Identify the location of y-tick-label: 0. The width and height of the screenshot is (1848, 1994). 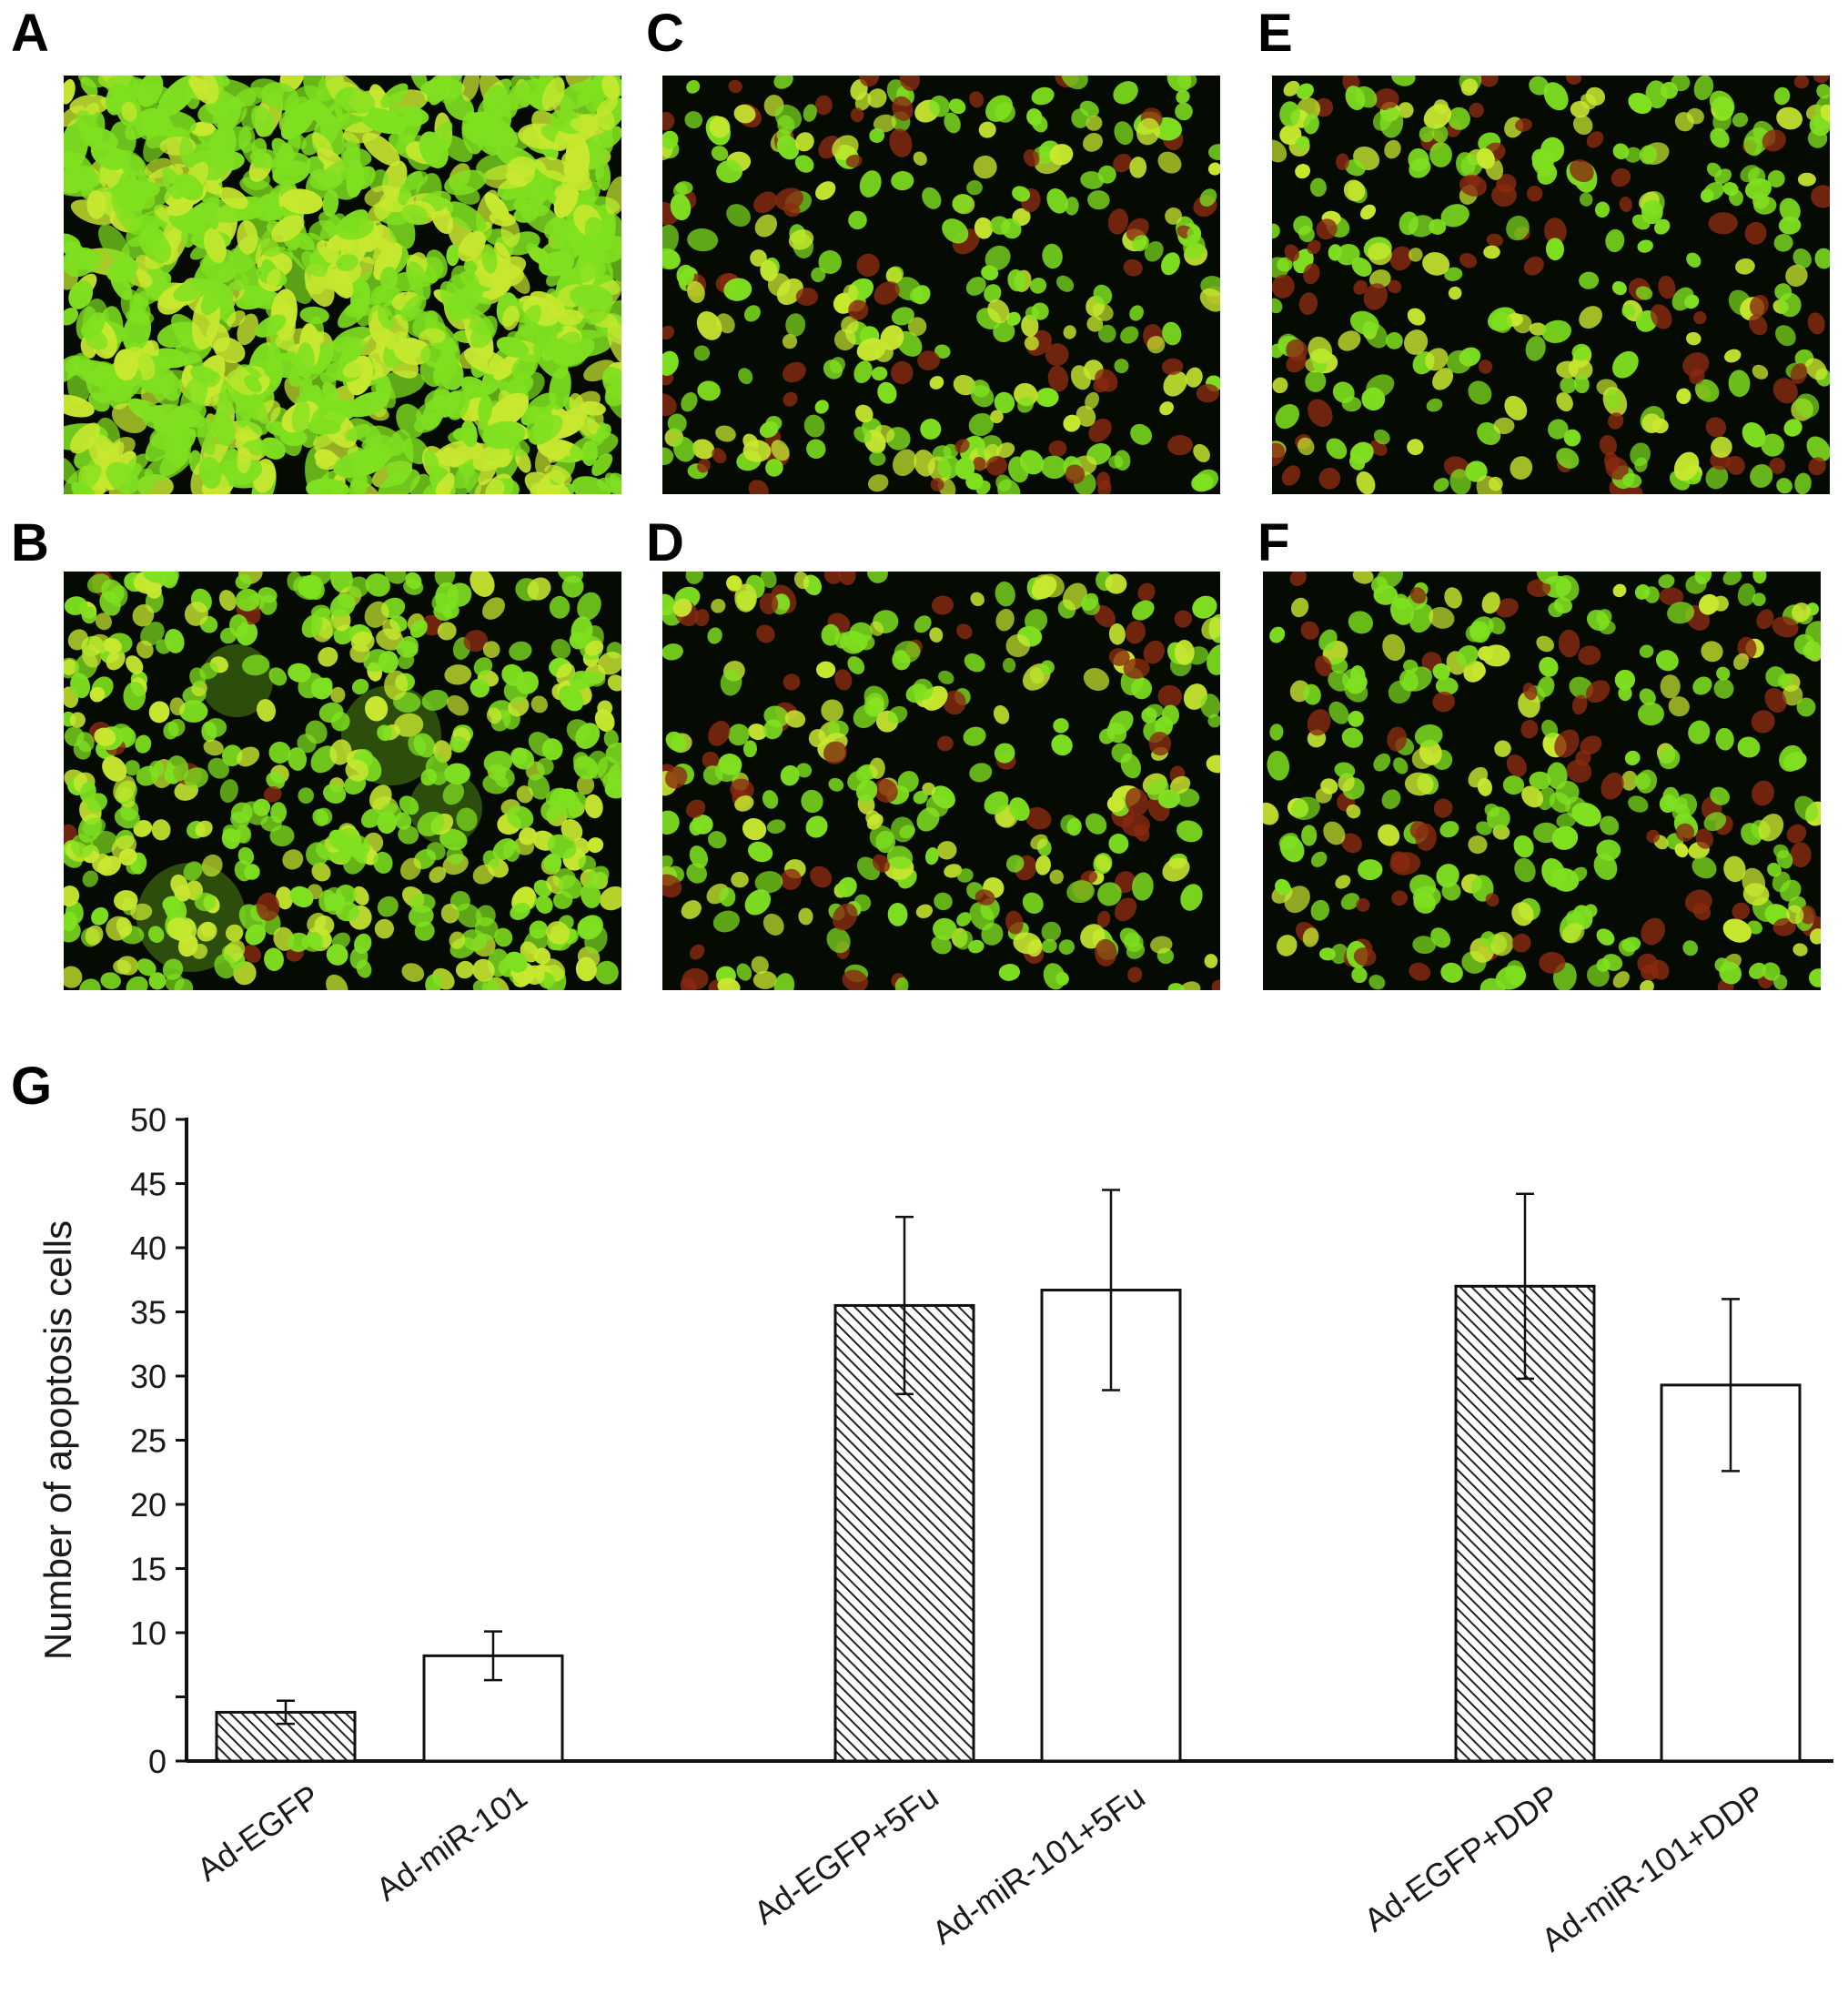
(157, 1762).